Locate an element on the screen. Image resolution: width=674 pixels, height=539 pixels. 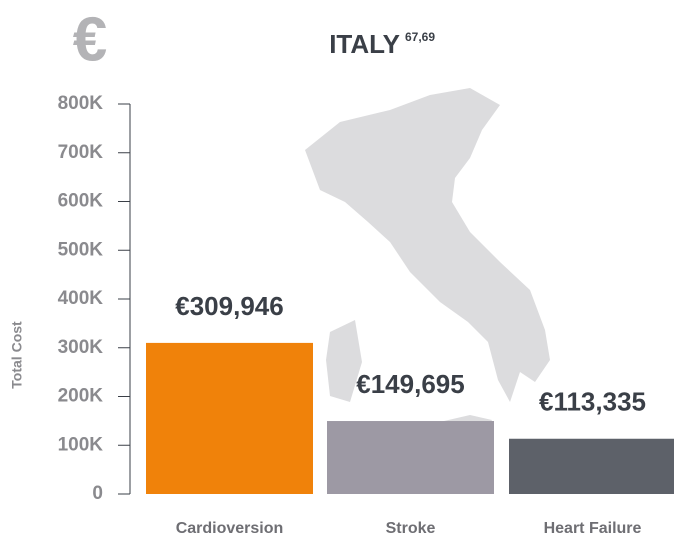
y-tick-label: 800K is located at coordinates (81, 103).